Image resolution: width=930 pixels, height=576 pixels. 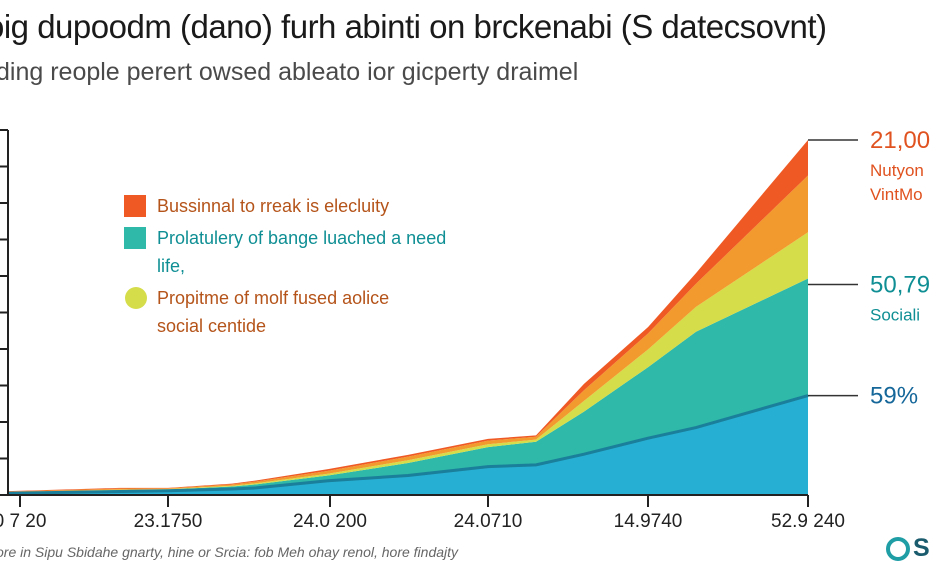 What do you see at coordinates (171, 266) in the screenshot?
I see `legend-label: life,` at bounding box center [171, 266].